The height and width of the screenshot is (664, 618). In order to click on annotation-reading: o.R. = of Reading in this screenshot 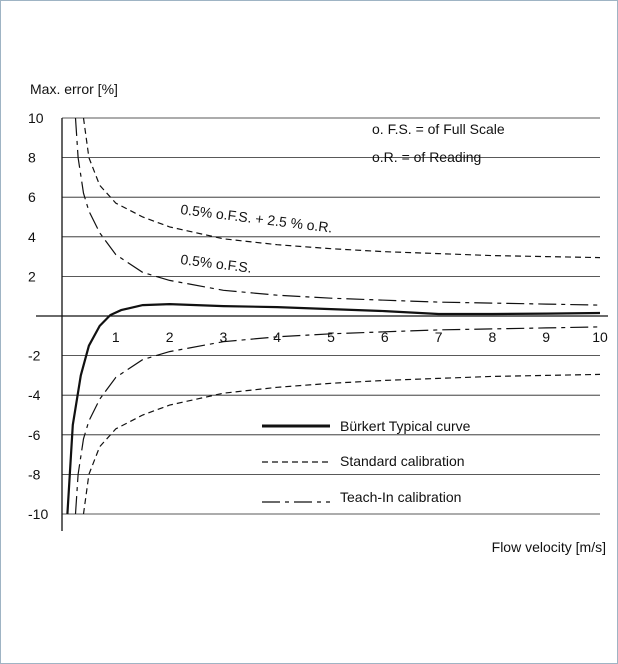, I will do `click(426, 157)`.